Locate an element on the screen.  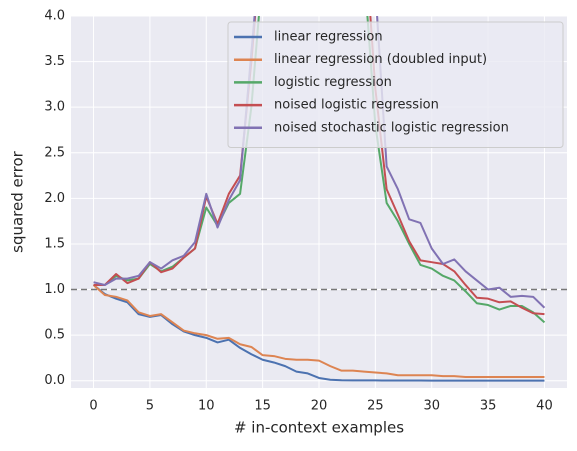
y-tick-label: 1.0 is located at coordinates (54, 289).